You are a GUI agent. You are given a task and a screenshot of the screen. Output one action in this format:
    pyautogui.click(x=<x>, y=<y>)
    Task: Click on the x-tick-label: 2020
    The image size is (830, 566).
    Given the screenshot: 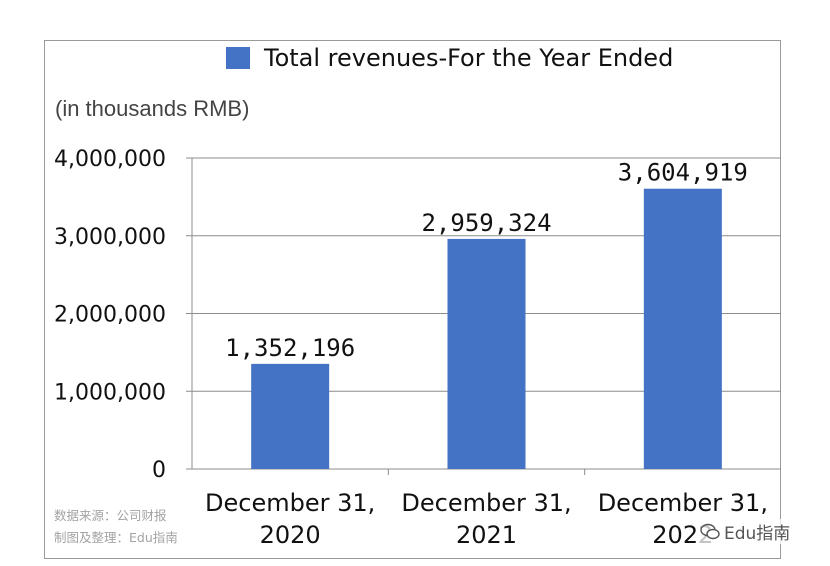 What is the action you would take?
    pyautogui.click(x=290, y=535)
    